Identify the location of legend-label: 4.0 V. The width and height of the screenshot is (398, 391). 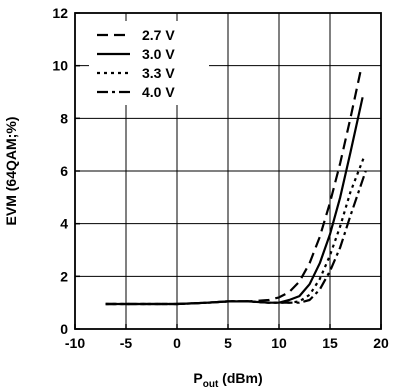
(158, 92).